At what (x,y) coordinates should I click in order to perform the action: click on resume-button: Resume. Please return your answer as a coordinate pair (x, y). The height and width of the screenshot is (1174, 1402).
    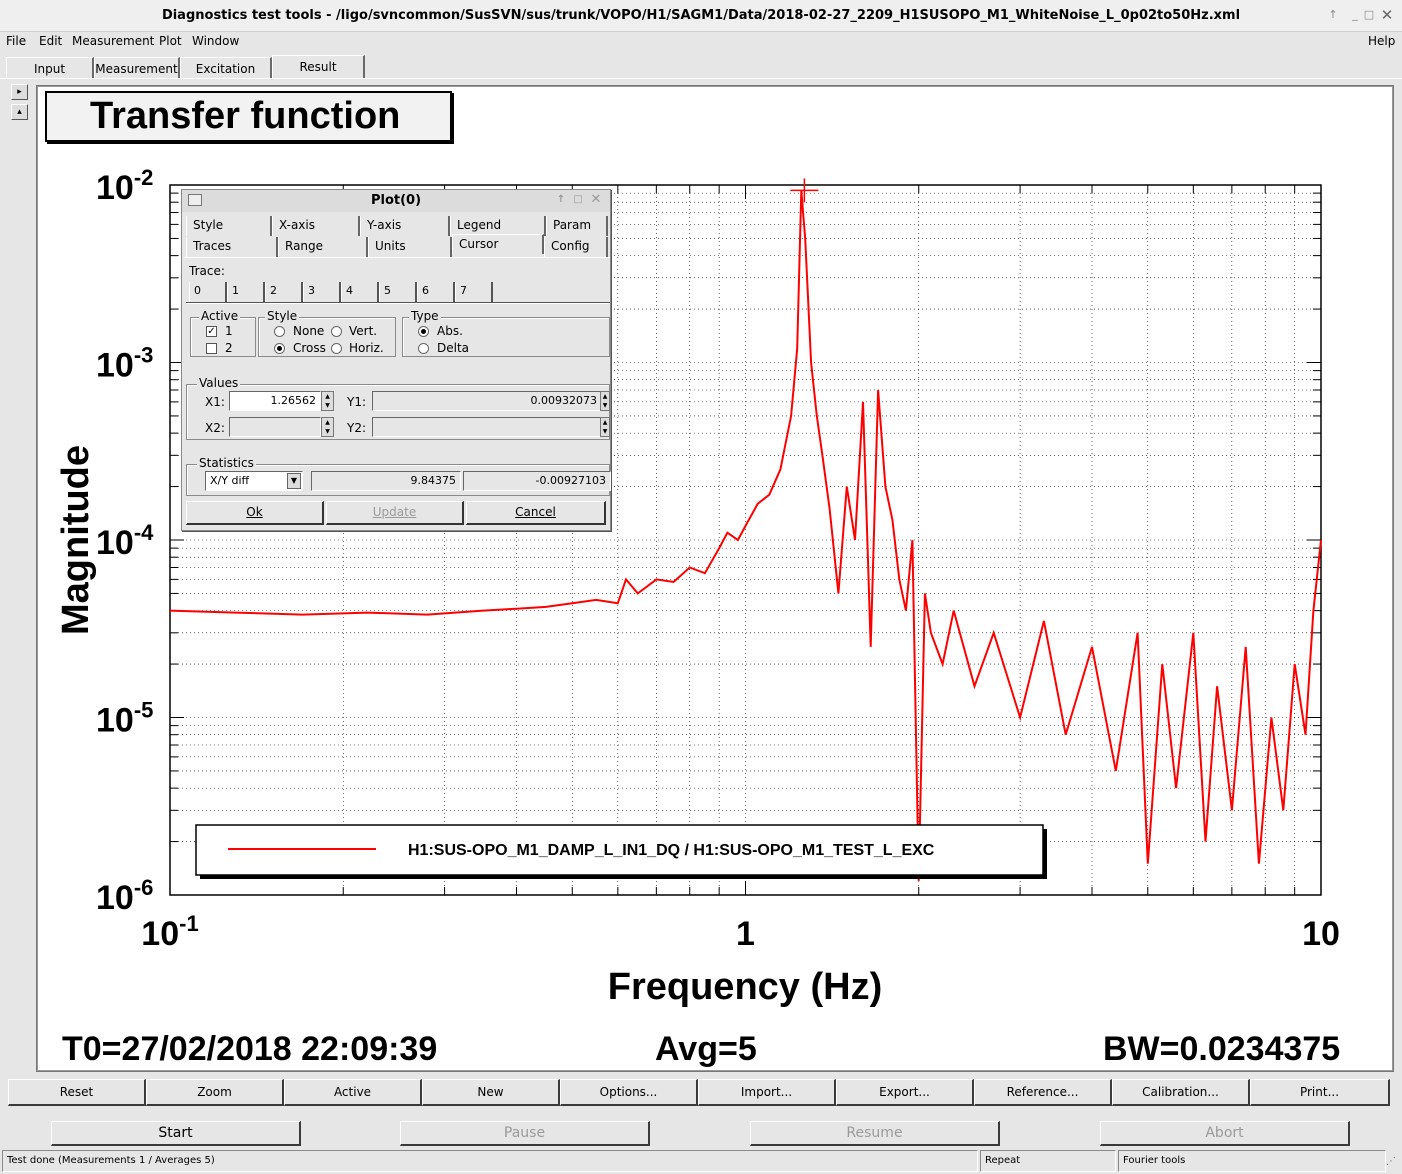
    Looking at the image, I should click on (875, 1133).